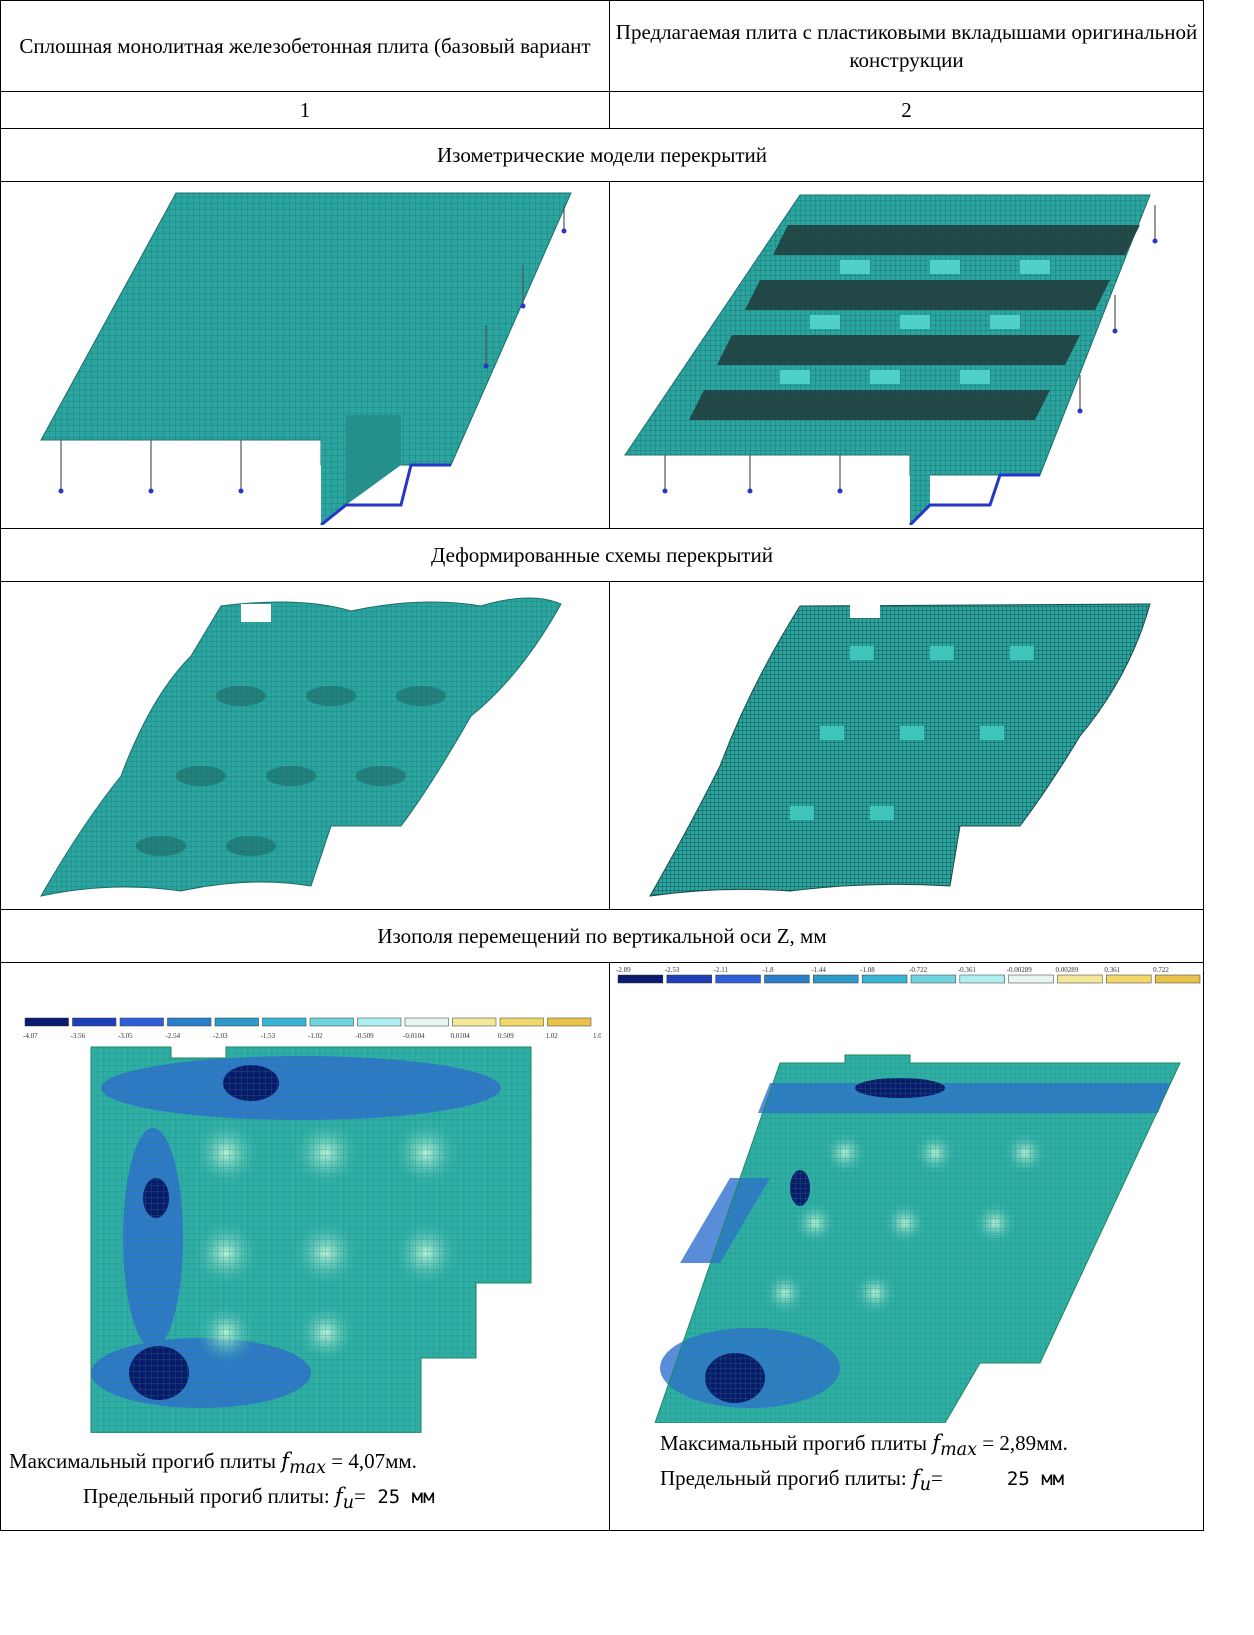 Image resolution: width=1254 pixels, height=1635 pixels. I want to click on results-2-line1: Максимальный прогиб плиты fmax = 2,89мм., so click(864, 1446).